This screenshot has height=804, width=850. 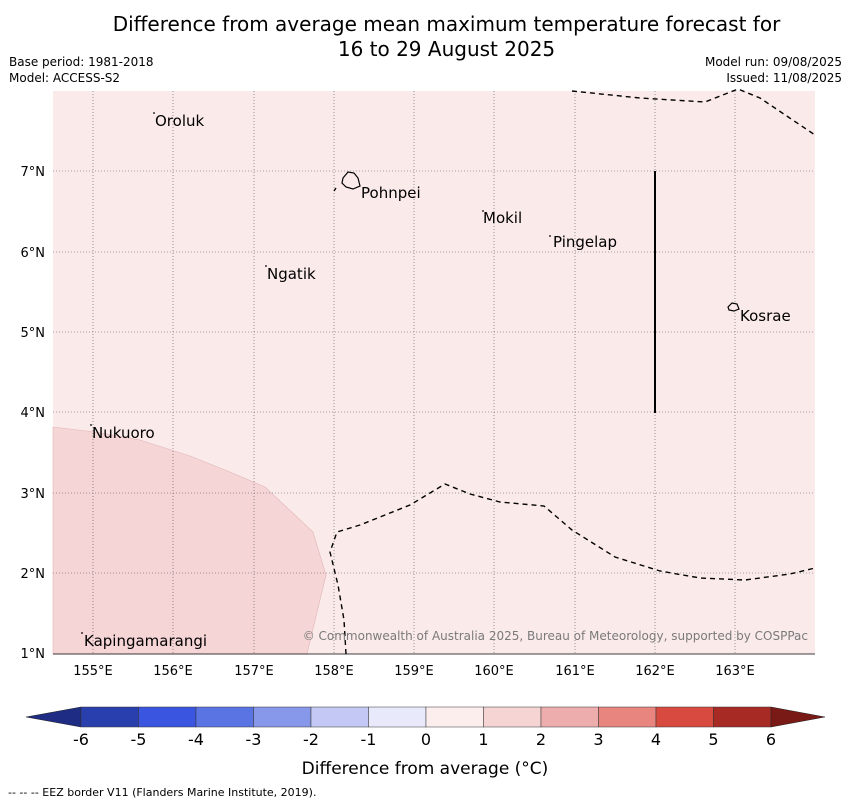 What do you see at coordinates (351, 180) in the screenshot?
I see `island-pohnpei-icon` at bounding box center [351, 180].